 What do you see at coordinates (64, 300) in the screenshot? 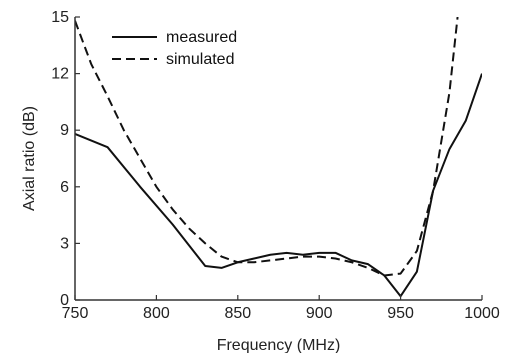
I see `y-tick-label-0: 0` at bounding box center [64, 300].